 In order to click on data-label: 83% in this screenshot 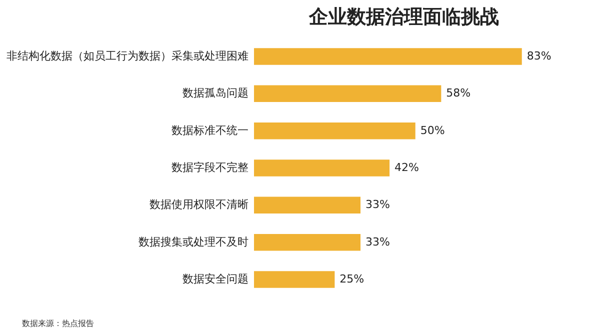, I will do `click(539, 56)`.